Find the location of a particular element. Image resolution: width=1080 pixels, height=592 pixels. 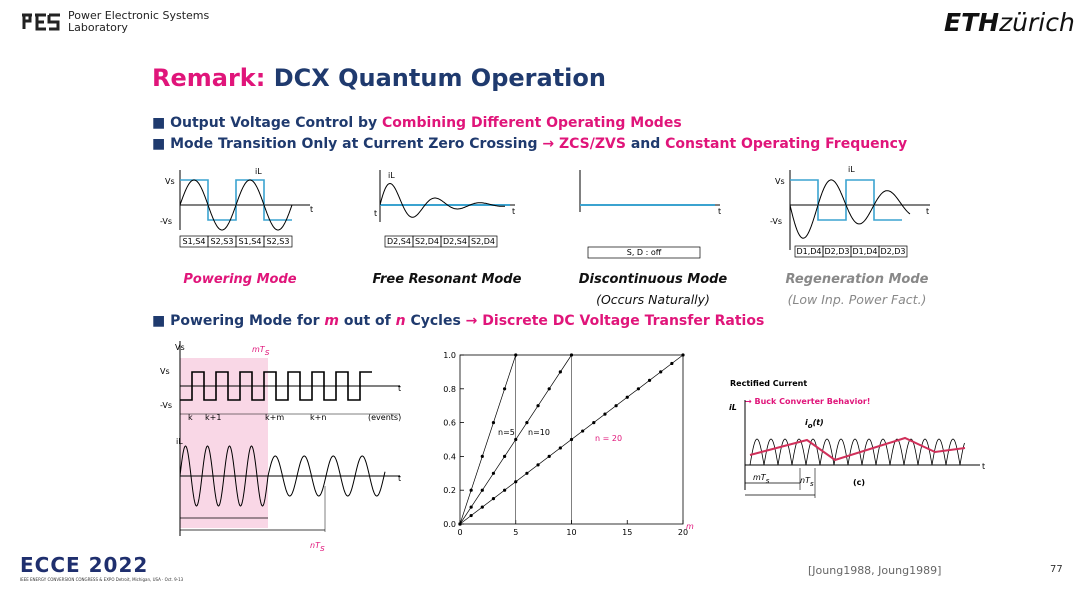

label: m is located at coordinates (690, 526).